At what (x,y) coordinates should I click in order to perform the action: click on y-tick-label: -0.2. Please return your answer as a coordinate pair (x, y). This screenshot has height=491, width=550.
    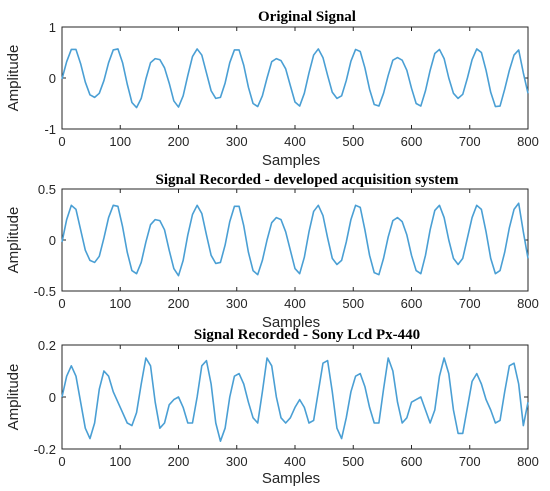
    Looking at the image, I should click on (45, 449).